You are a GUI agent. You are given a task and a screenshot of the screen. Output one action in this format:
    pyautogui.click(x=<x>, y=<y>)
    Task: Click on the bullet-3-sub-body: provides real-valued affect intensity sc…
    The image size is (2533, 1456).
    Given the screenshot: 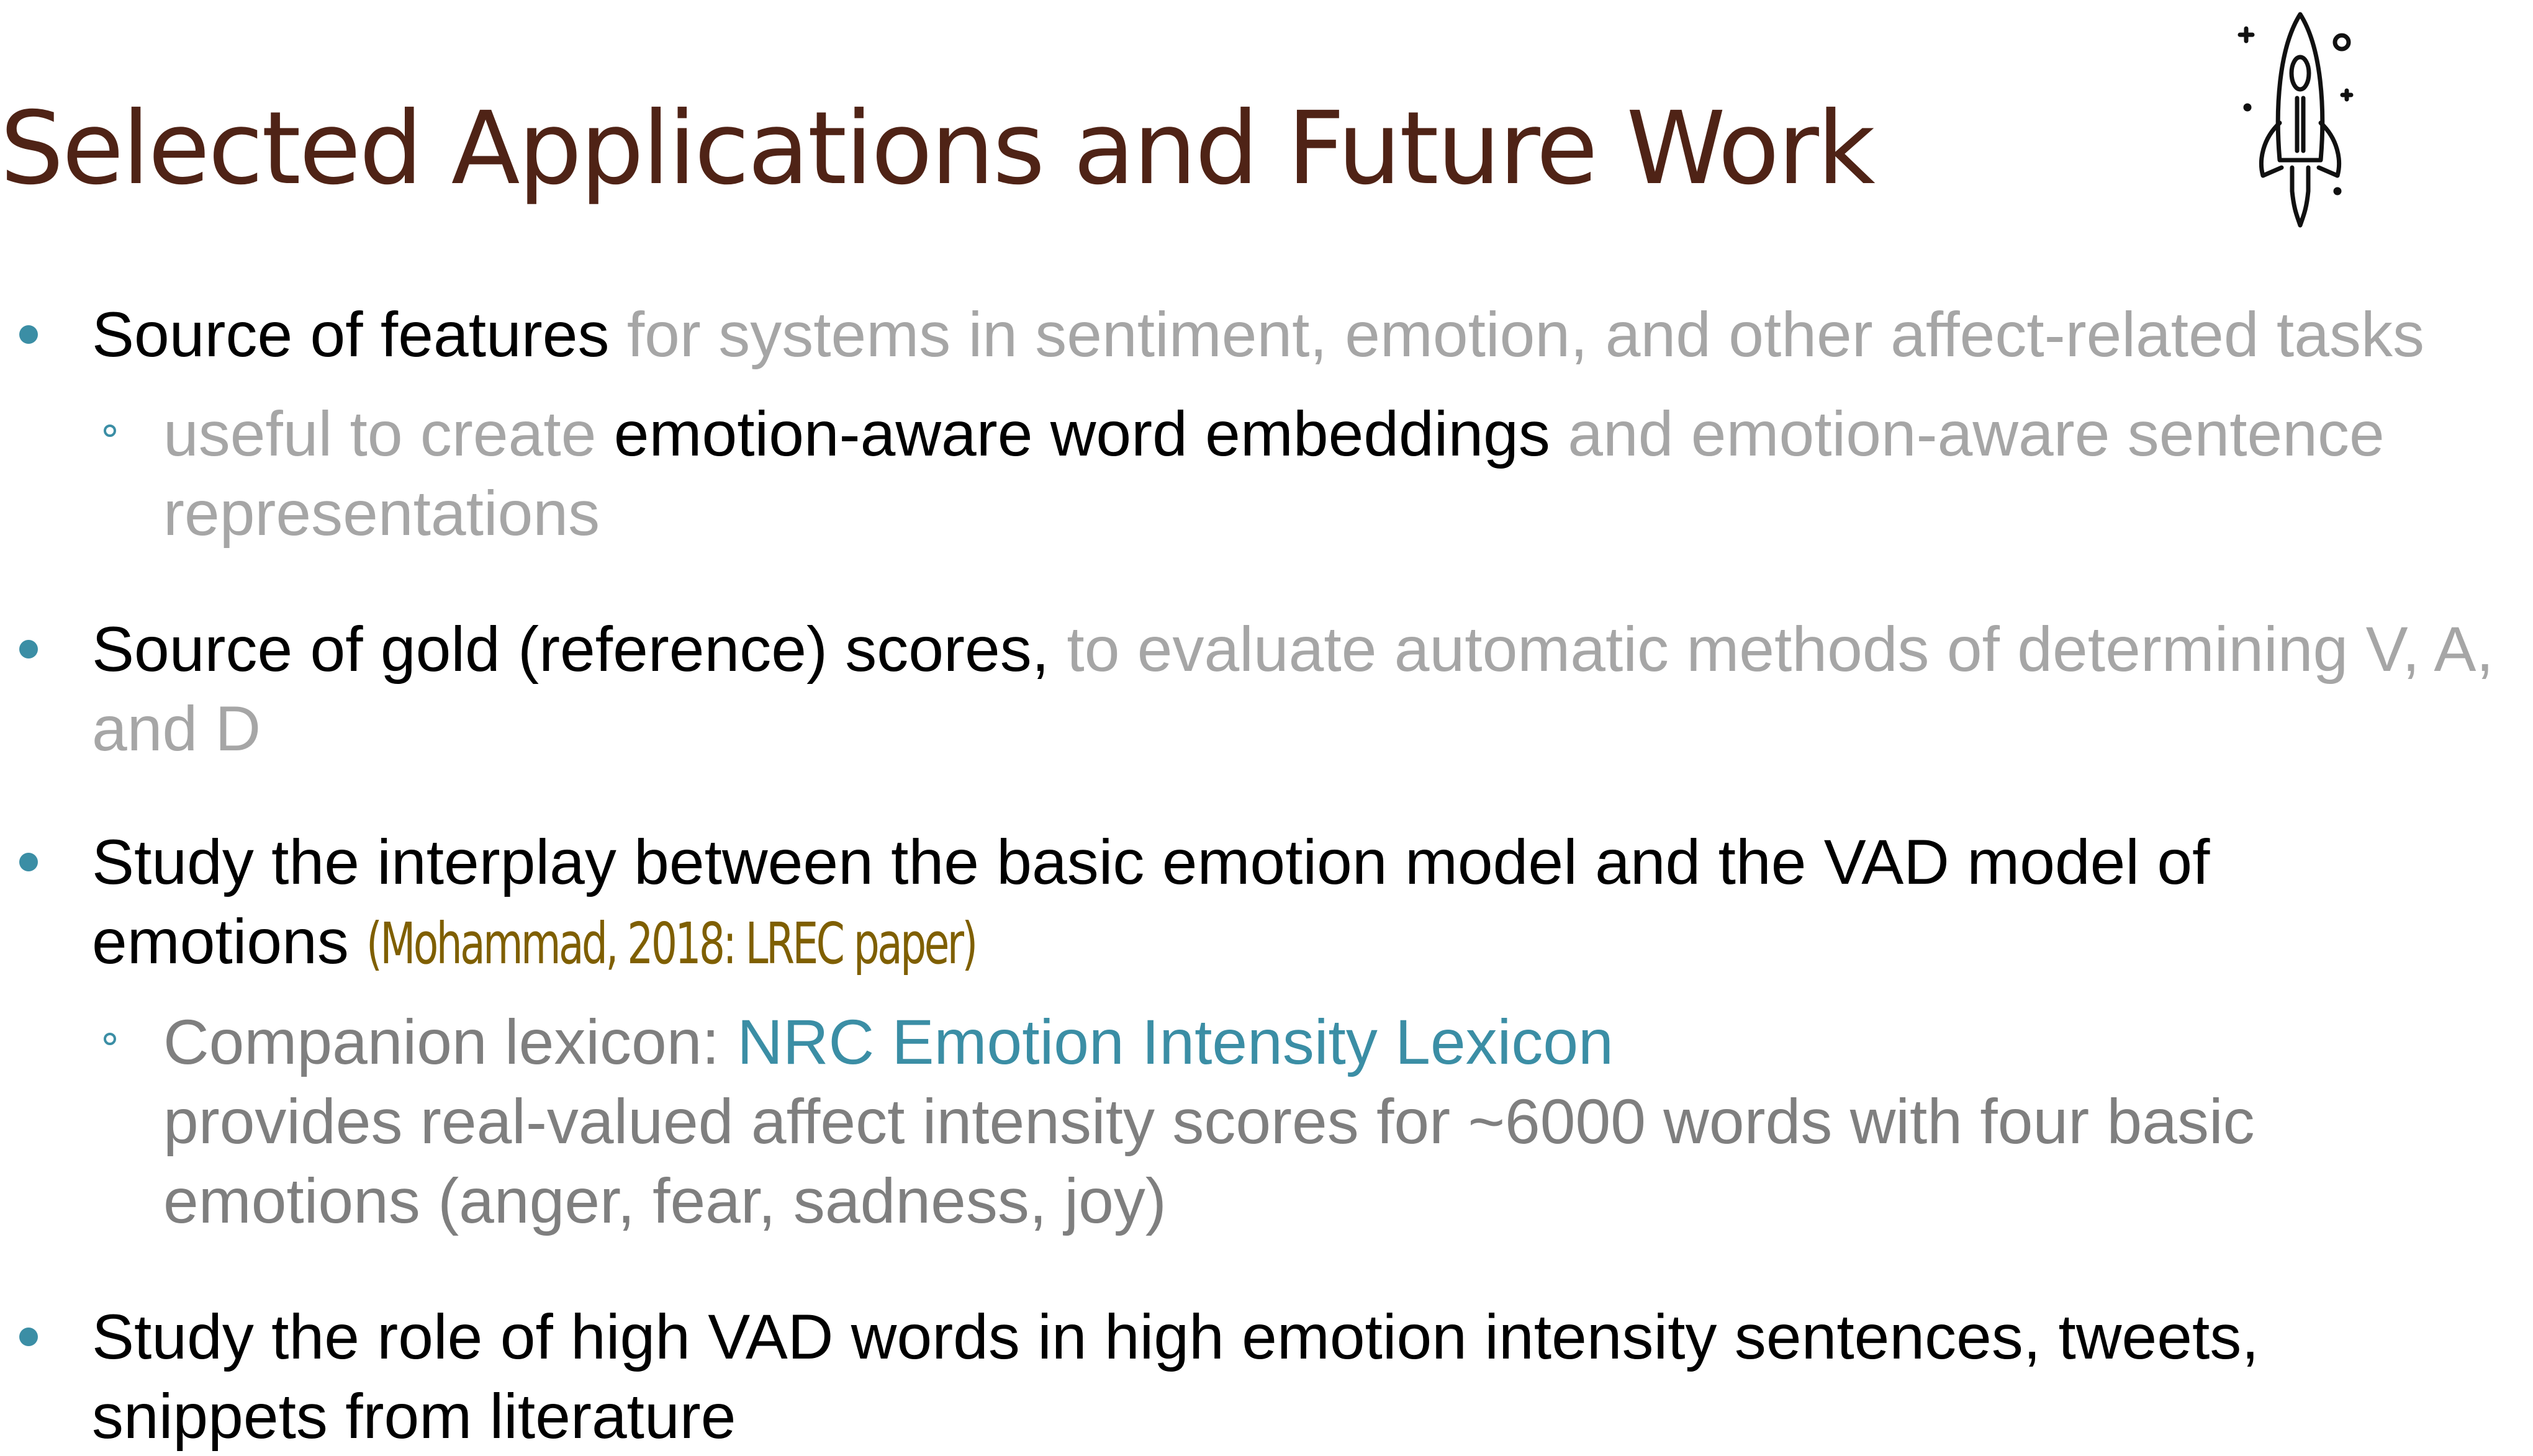 What is the action you would take?
    pyautogui.click(x=1209, y=1161)
    